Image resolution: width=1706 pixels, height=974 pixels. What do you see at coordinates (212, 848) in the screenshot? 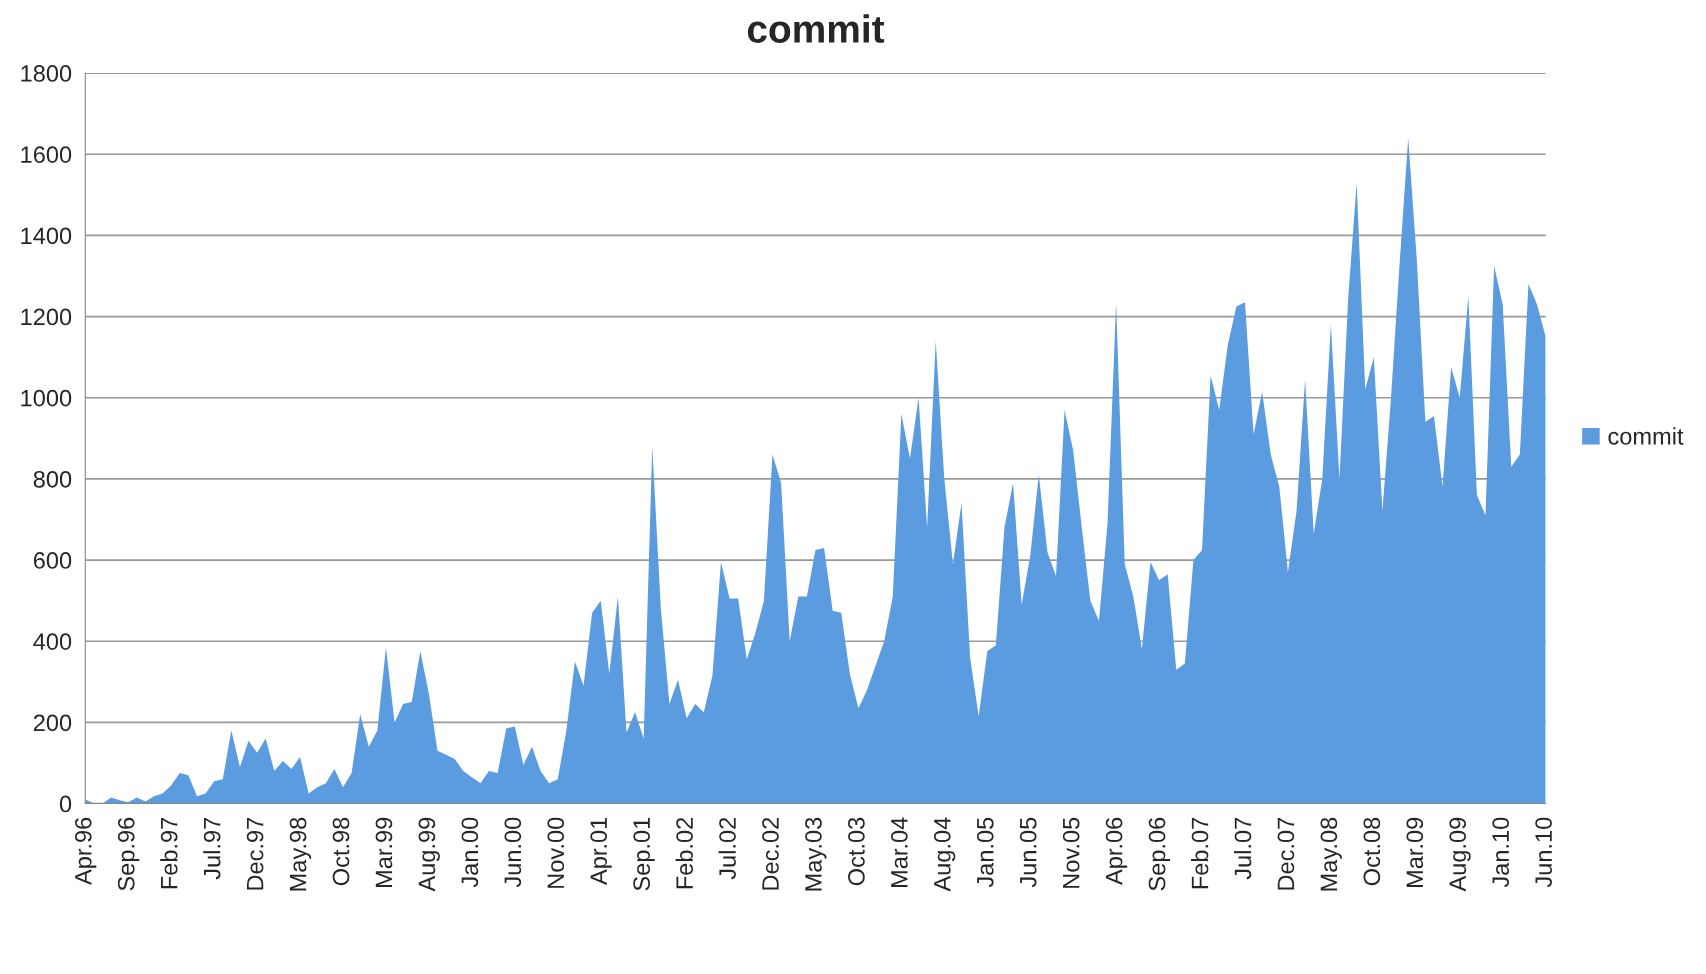
I see `x-tick-label: Jul.97` at bounding box center [212, 848].